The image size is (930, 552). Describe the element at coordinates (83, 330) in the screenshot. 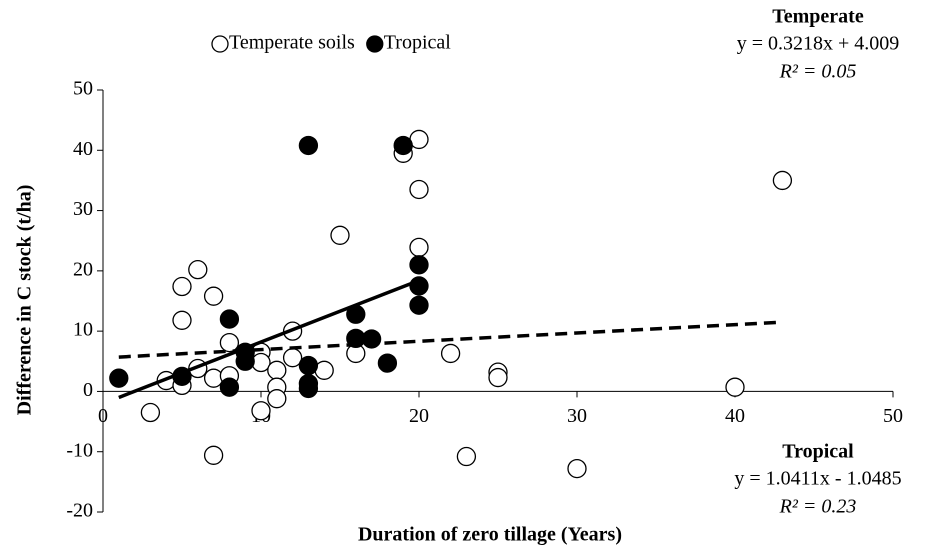

I see `y-tick-label: 10` at that location.